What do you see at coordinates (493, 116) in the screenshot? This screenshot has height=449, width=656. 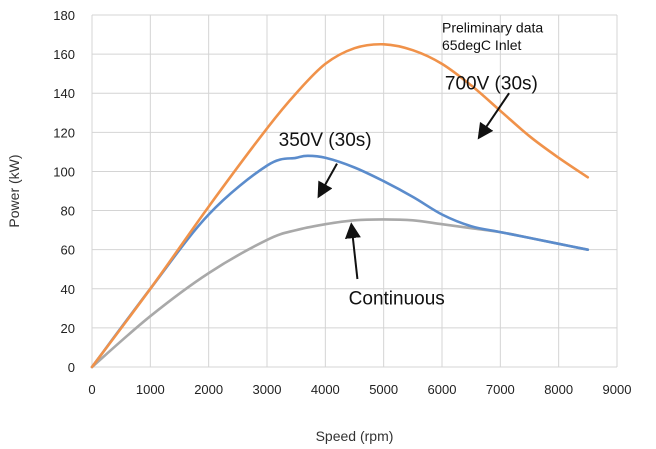 I see `arrow-700v` at bounding box center [493, 116].